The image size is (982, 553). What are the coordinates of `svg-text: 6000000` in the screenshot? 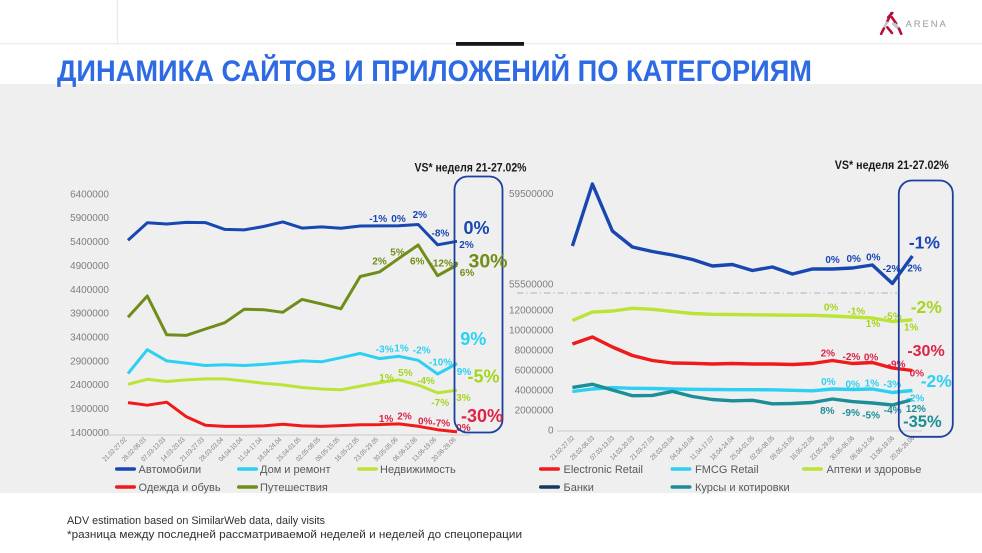 It's located at (534, 371).